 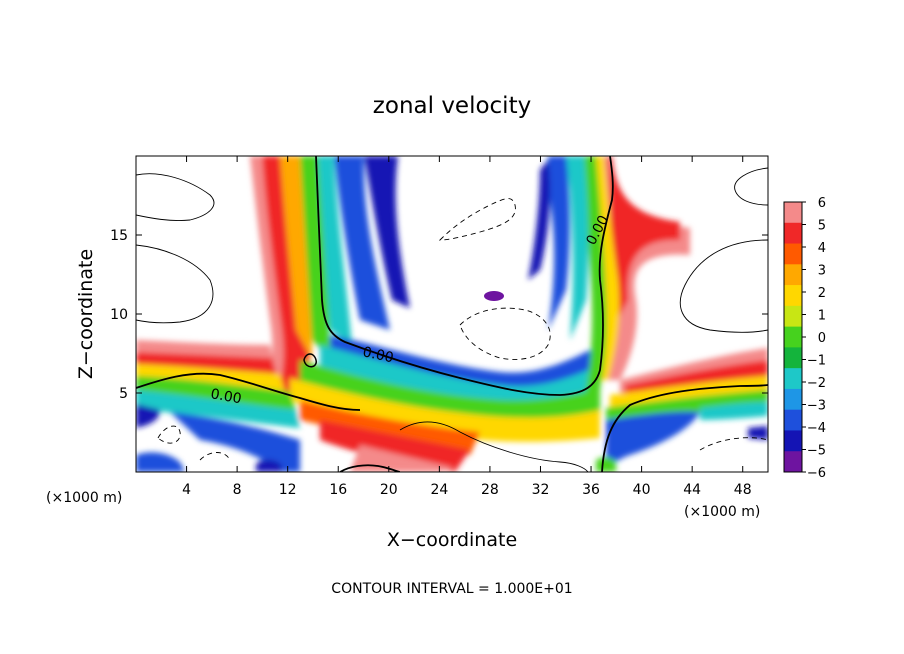 I want to click on plume-red, so click(x=395, y=446).